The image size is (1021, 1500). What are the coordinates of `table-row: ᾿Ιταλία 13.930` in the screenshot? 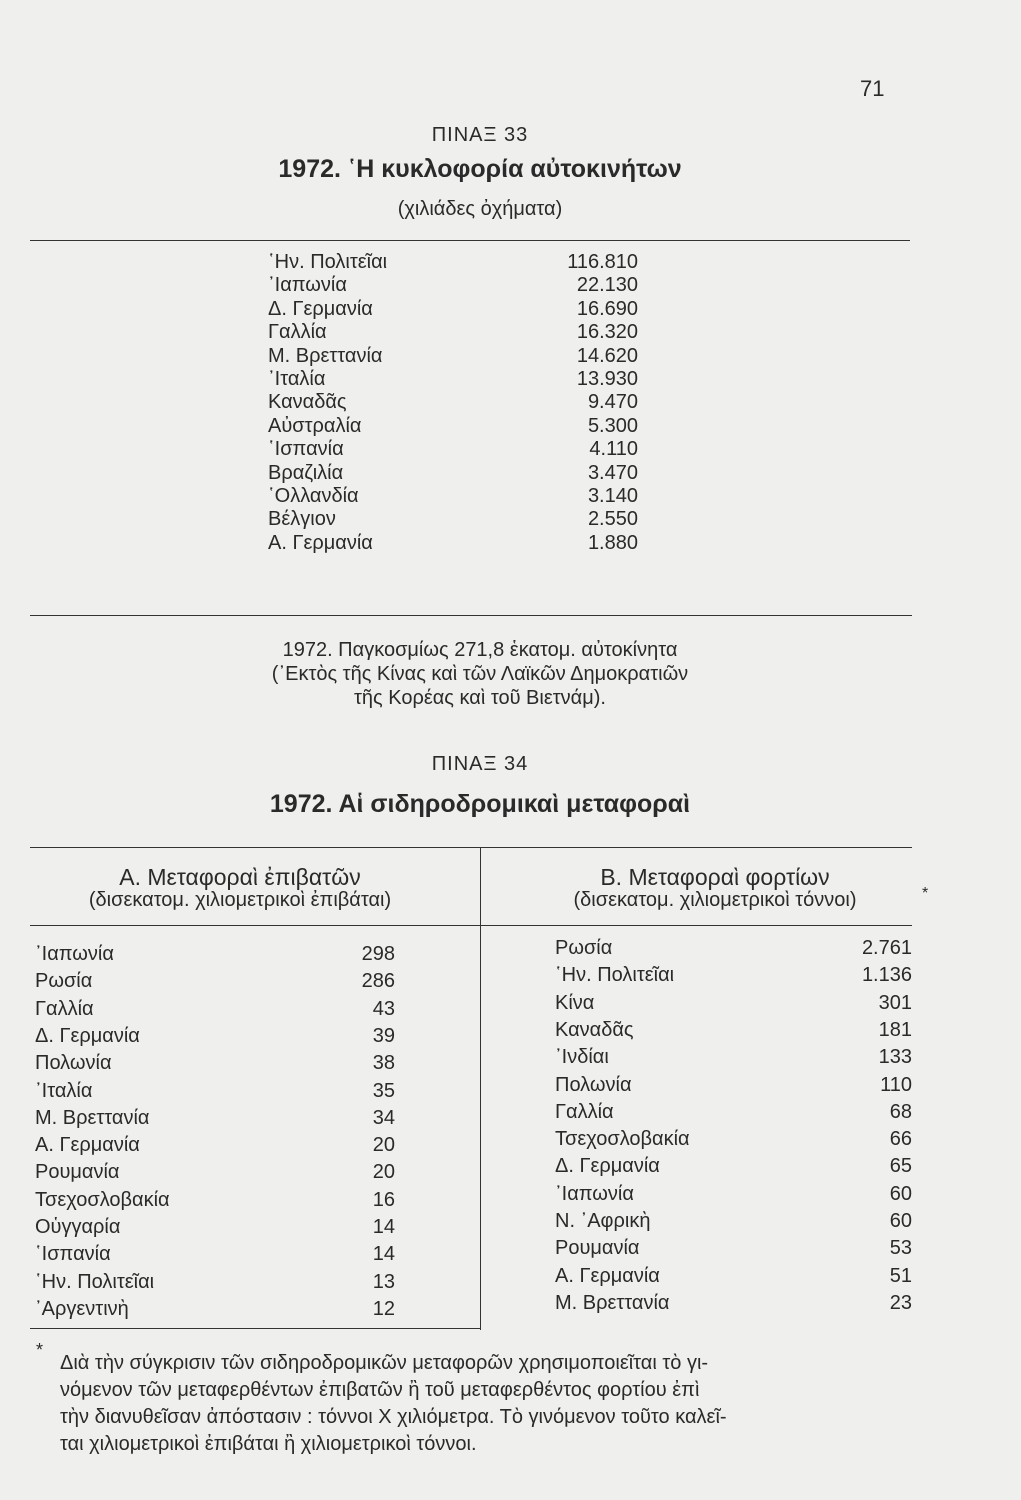 It's located at (453, 379).